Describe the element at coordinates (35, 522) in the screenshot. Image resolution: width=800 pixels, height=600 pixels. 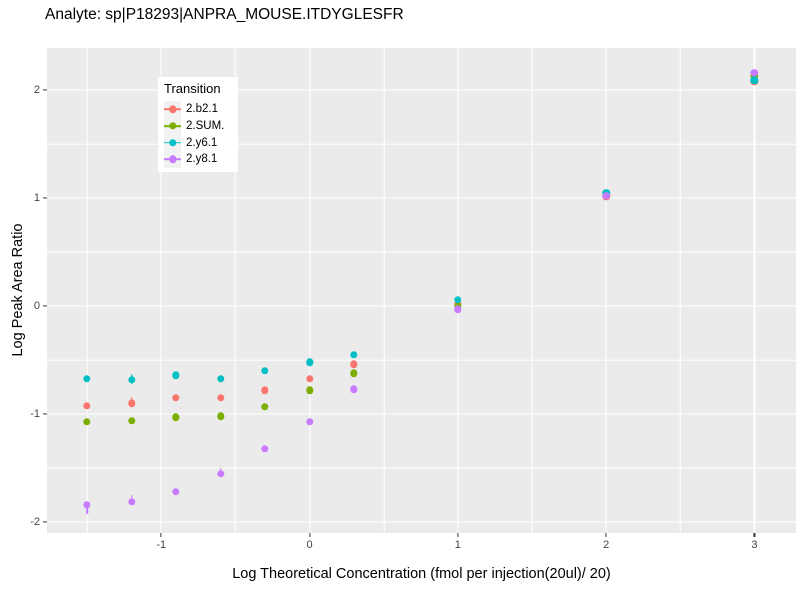
I see `y-tick-label: -2` at that location.